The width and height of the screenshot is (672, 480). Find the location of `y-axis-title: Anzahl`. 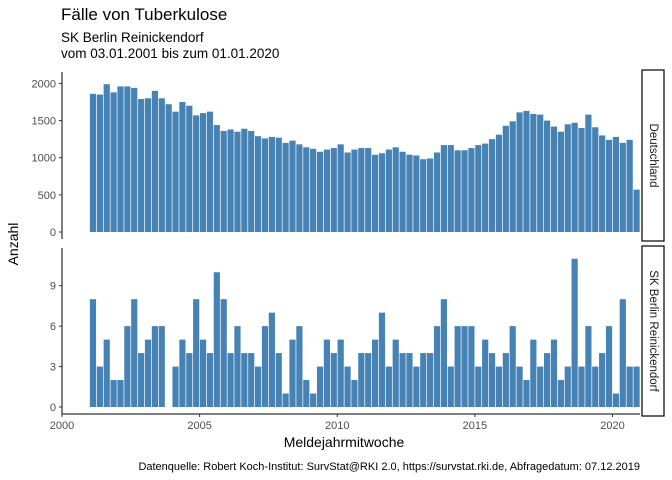

y-axis-title: Anzahl is located at coordinates (13, 244).